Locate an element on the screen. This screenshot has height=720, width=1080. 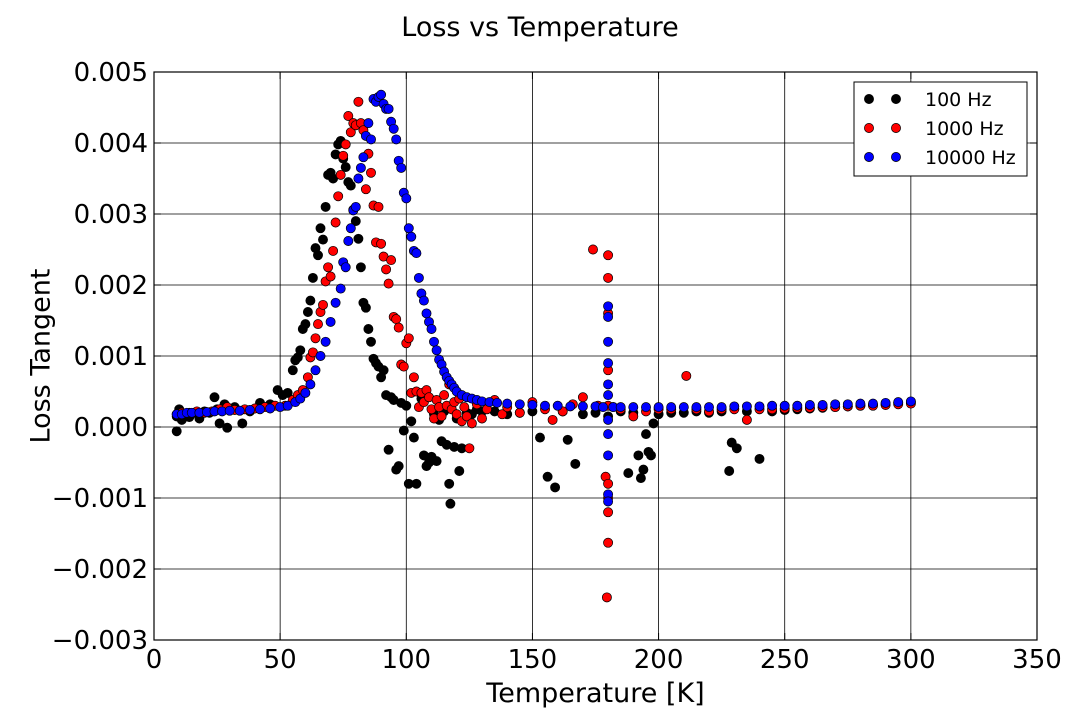
legend-label: 1000 Hz is located at coordinates (964, 129).